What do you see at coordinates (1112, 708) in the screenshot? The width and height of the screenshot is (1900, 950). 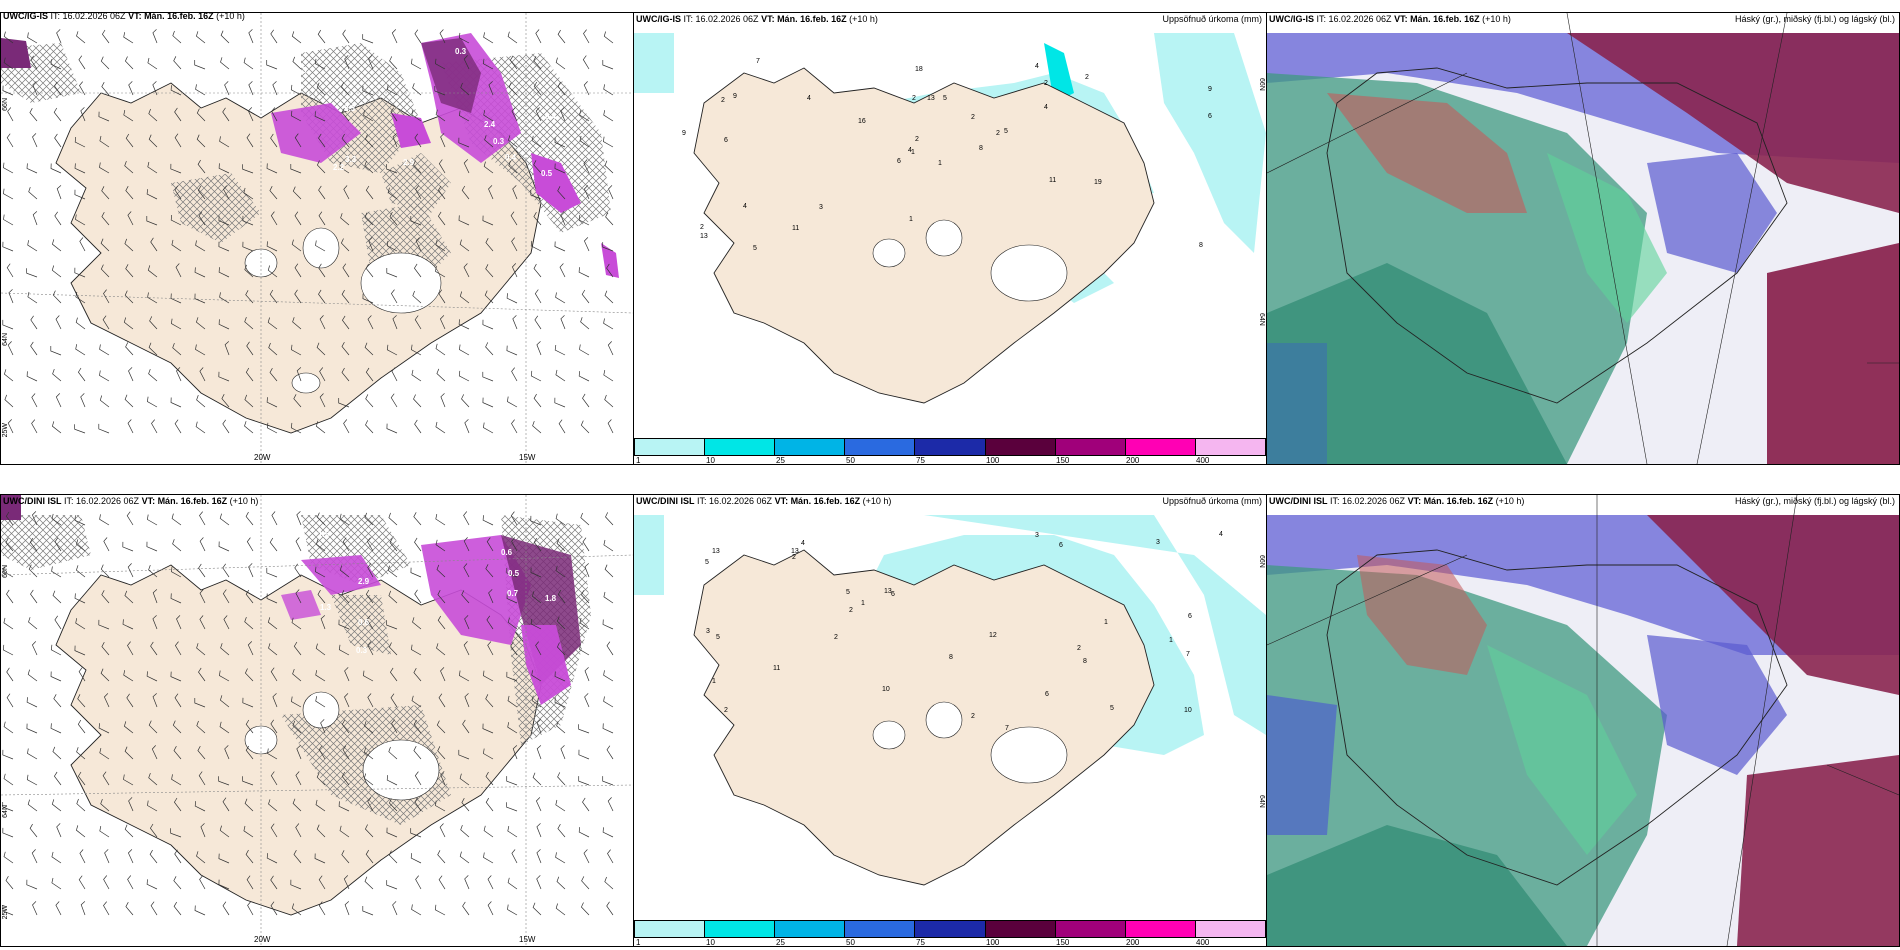 I see `precip-value: 5` at bounding box center [1112, 708].